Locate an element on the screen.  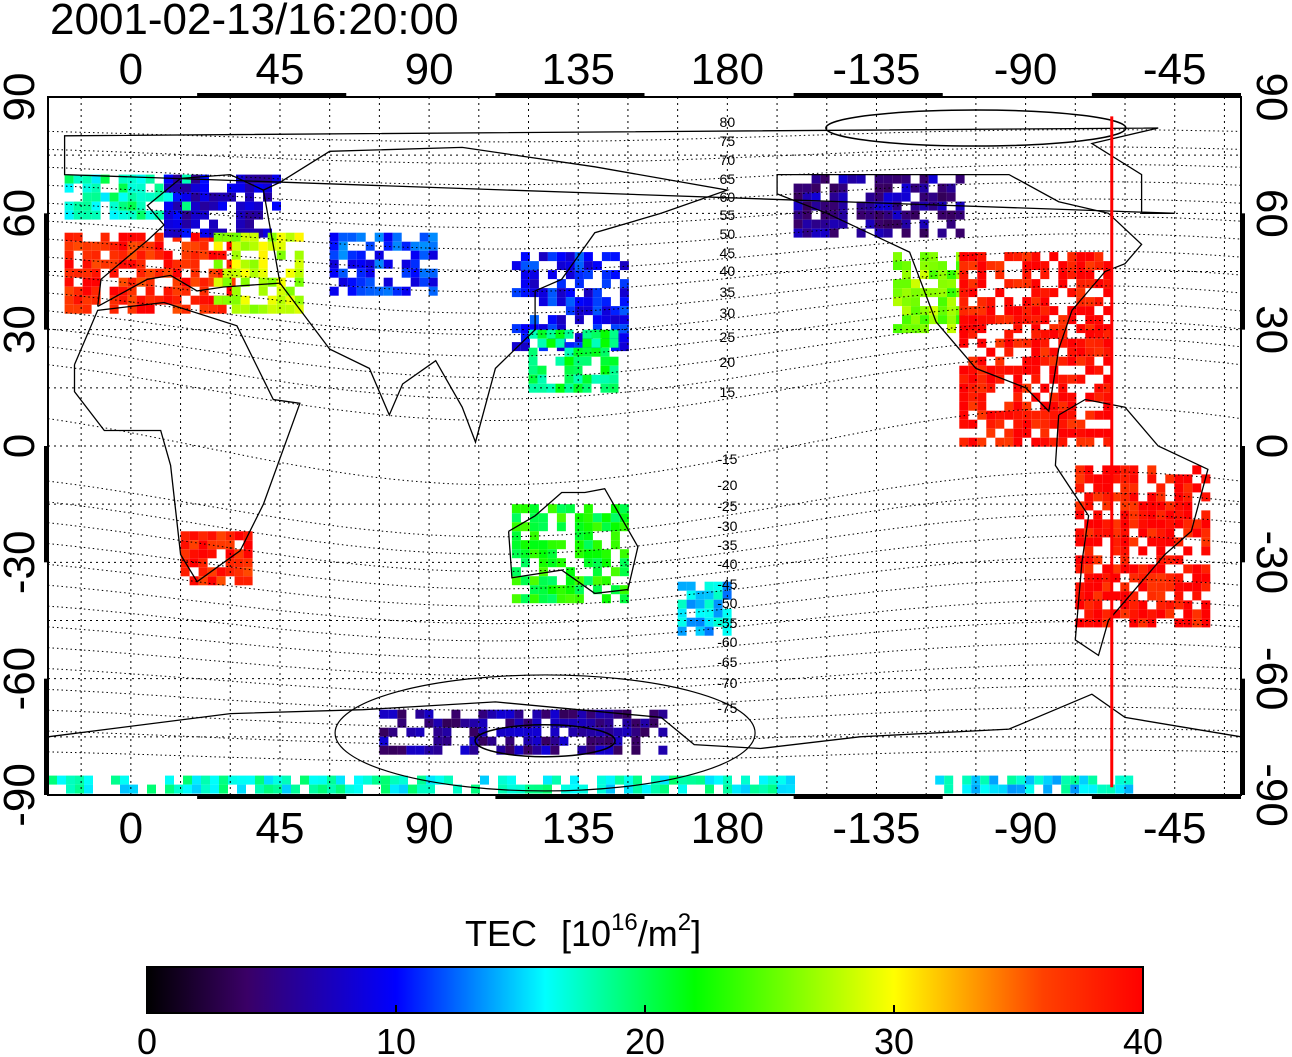
contour-label-south: -20 is located at coordinates (727, 485).